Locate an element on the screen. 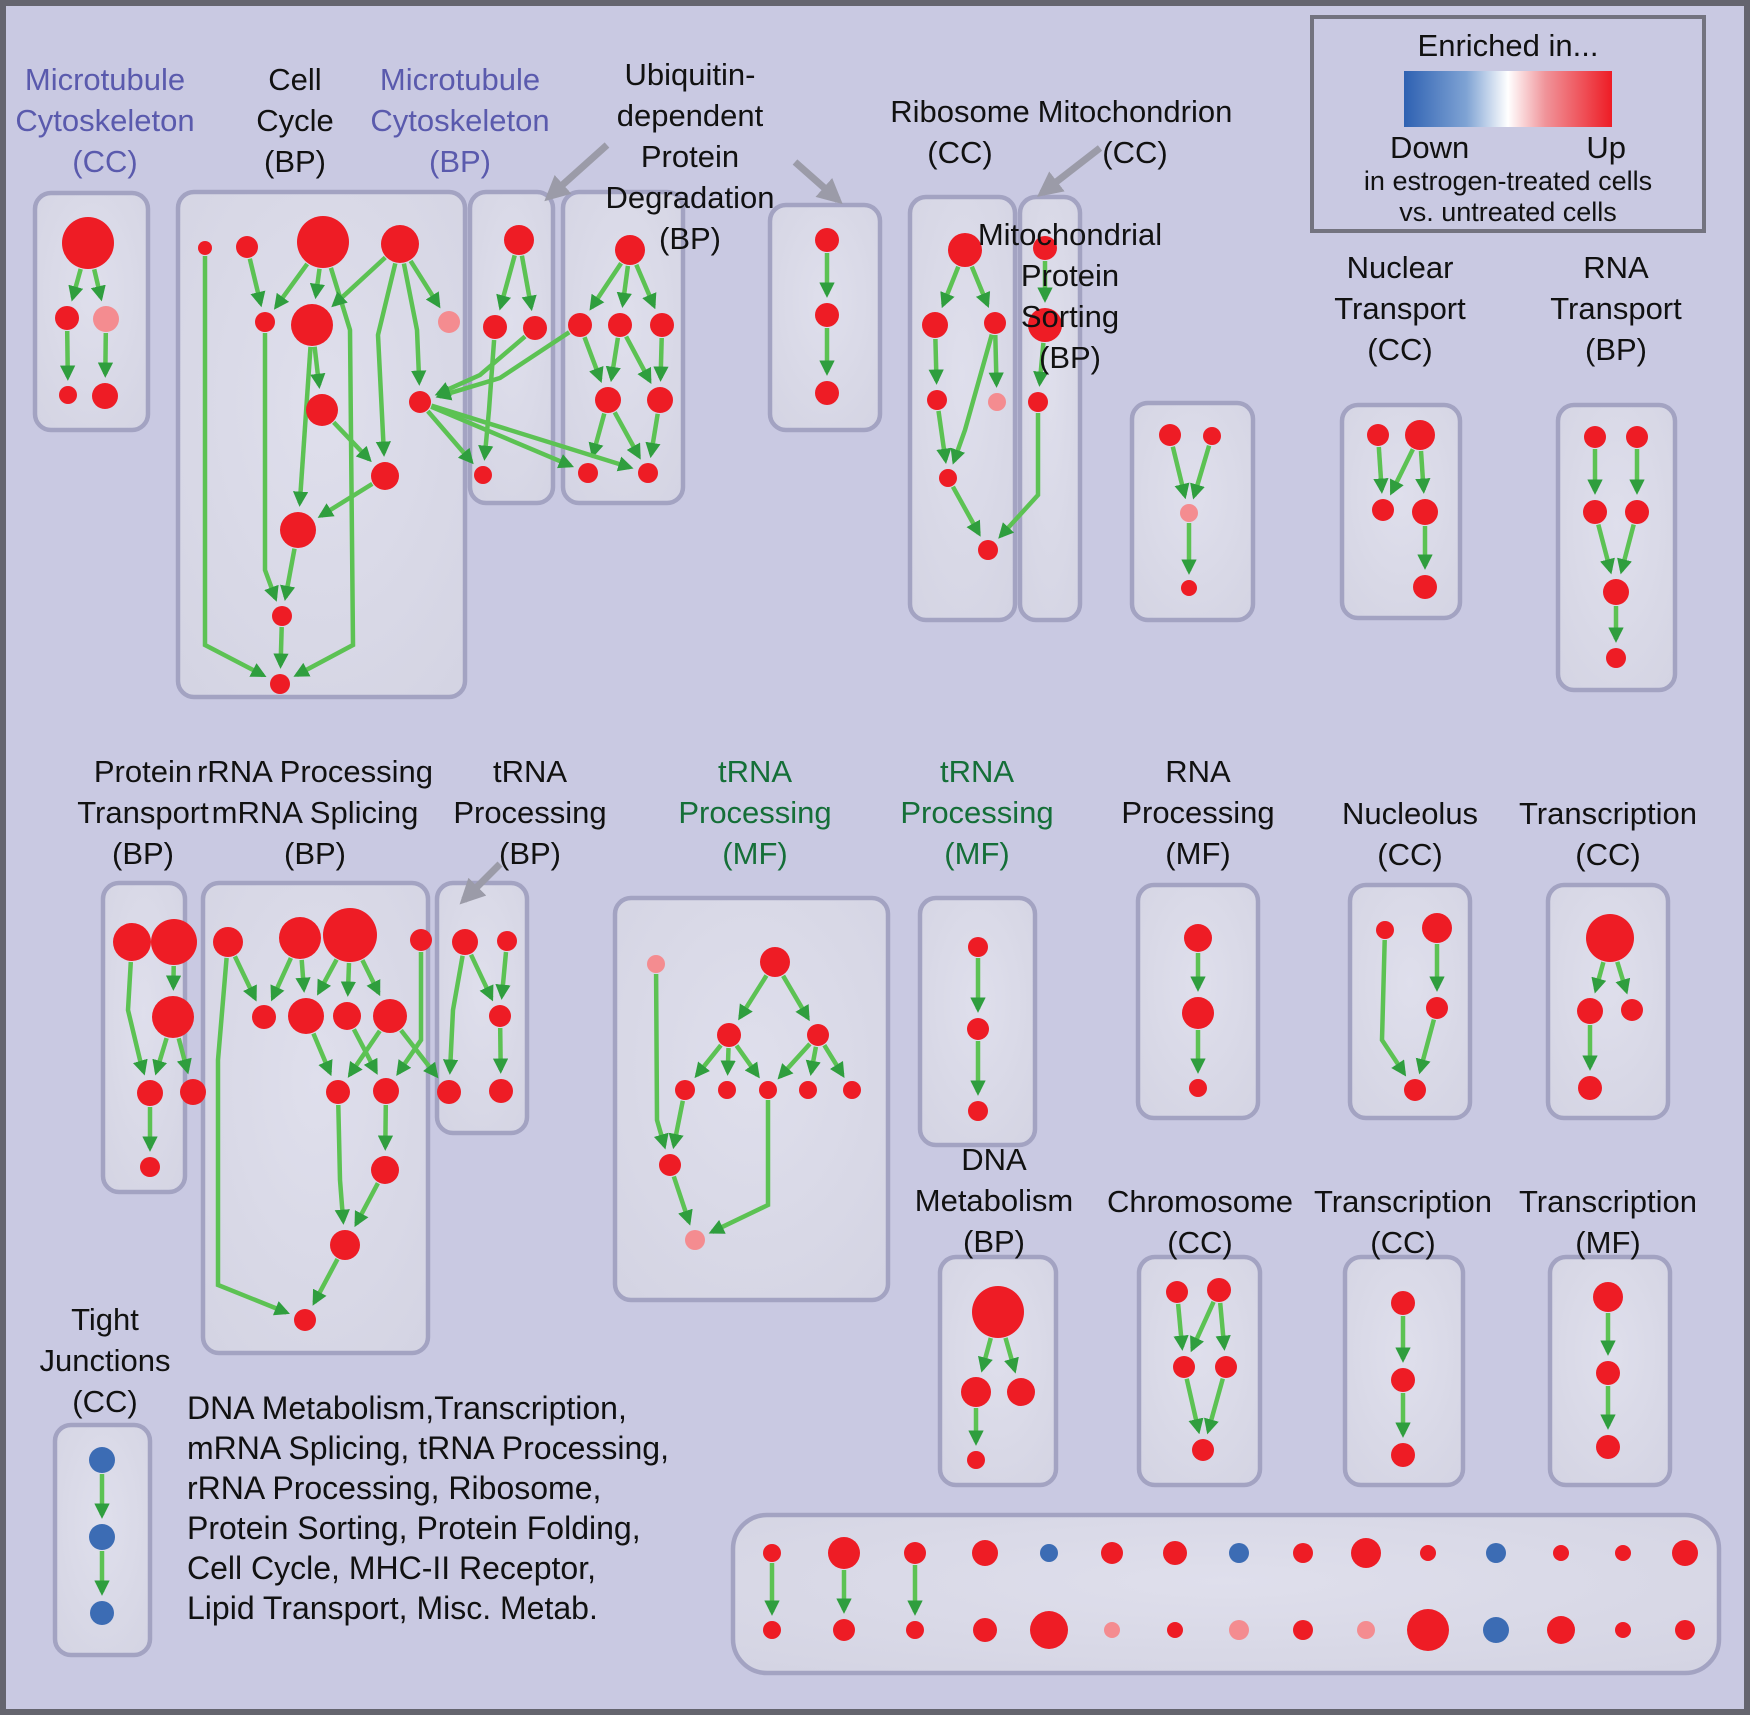  cluster-box-rrna is located at coordinates (315, 1118).